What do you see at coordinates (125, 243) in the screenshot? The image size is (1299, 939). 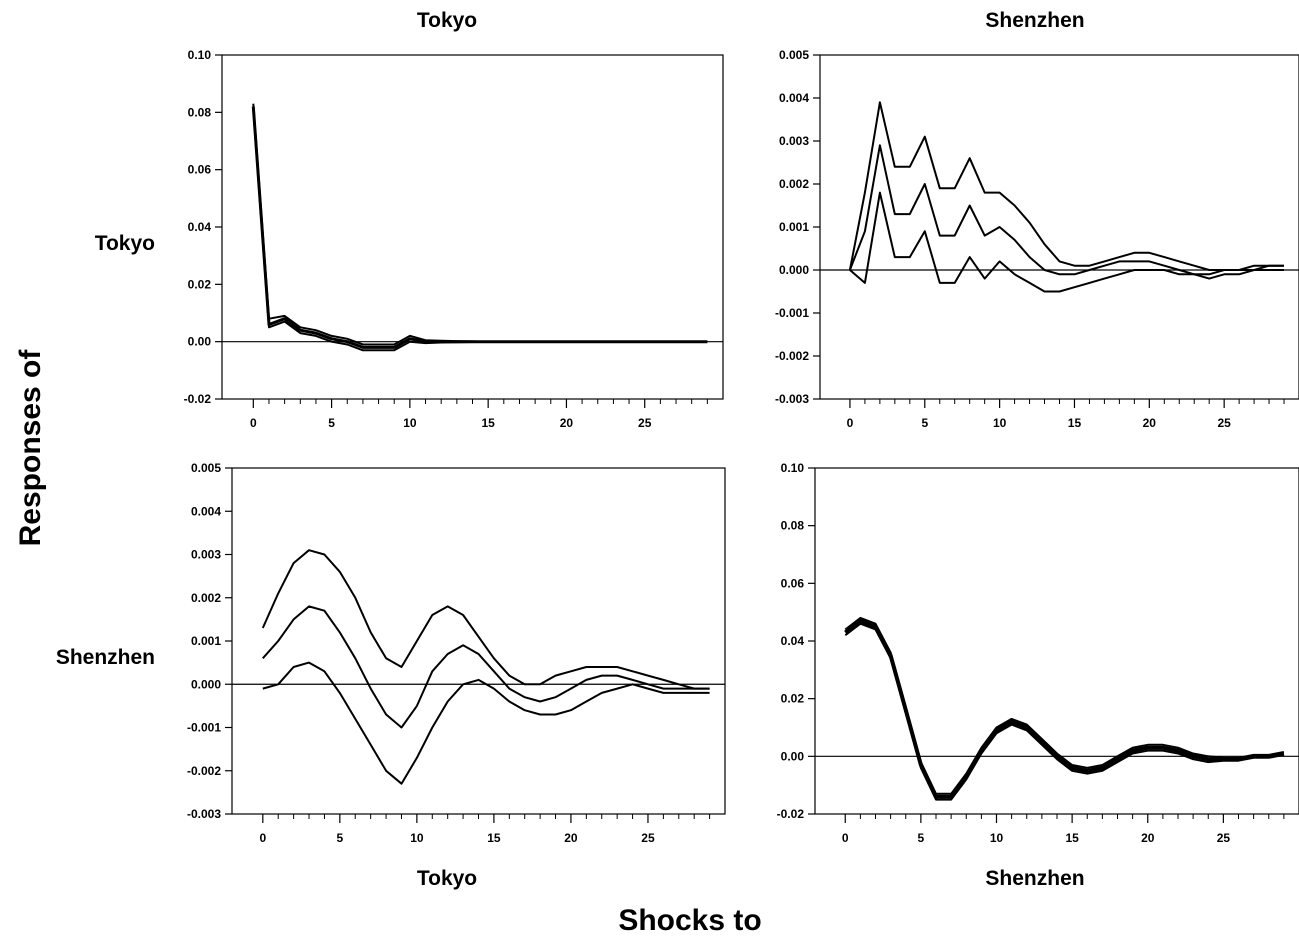 I see `row-label-tokyo: Tokyo` at bounding box center [125, 243].